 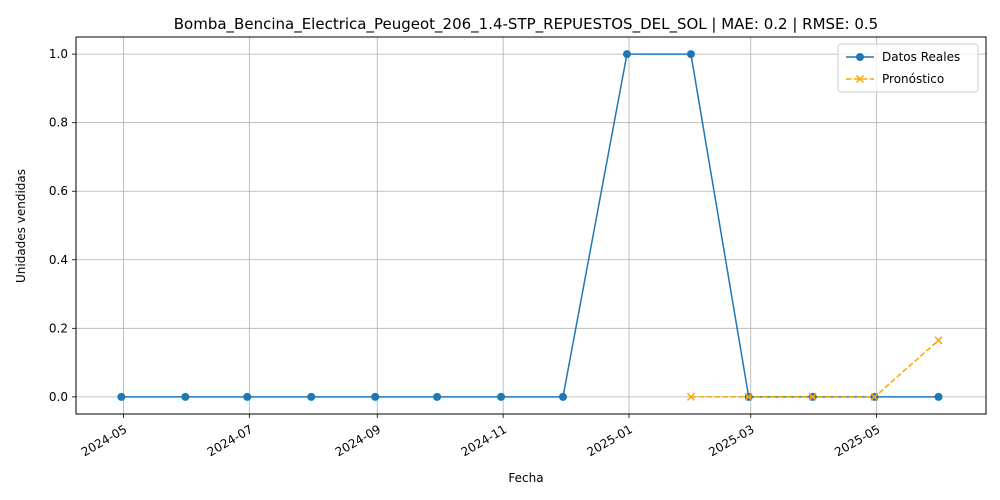 I want to click on legend-label: Pronóstico, so click(x=913, y=79).